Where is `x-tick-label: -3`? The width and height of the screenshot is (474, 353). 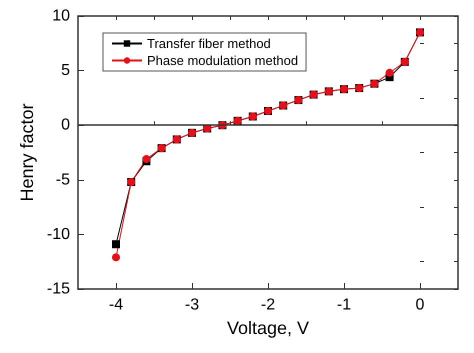 x-tick-label: -3 is located at coordinates (192, 305).